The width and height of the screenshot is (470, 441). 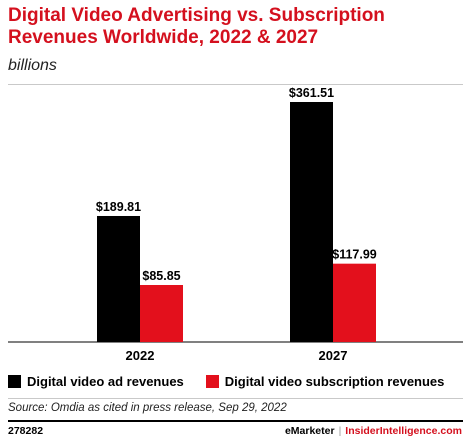 I want to click on x-tick-label-2022: 2022, so click(x=140, y=355).